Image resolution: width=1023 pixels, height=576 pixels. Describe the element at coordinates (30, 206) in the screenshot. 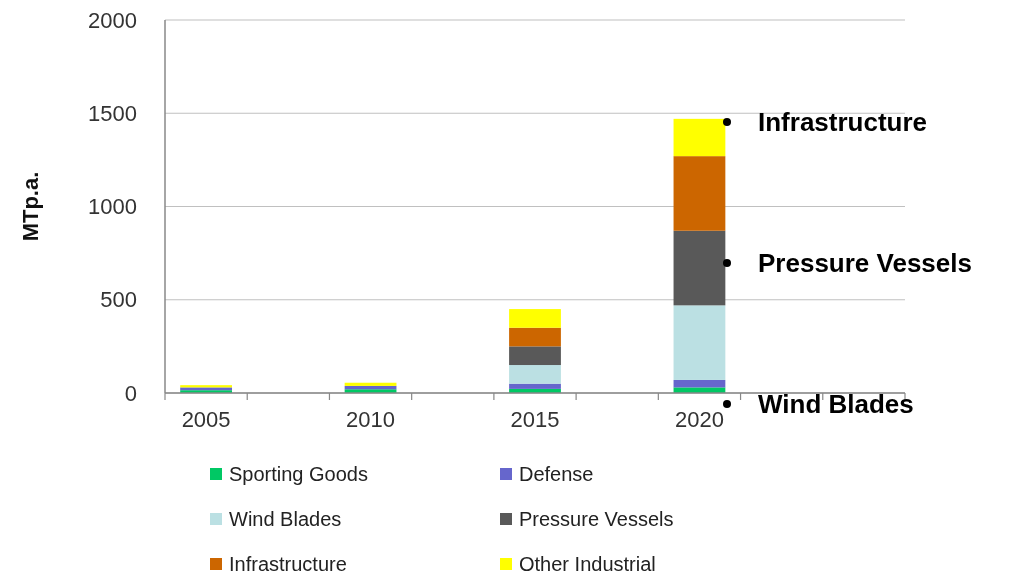

I see `y-axis-title: MTp.a.` at that location.